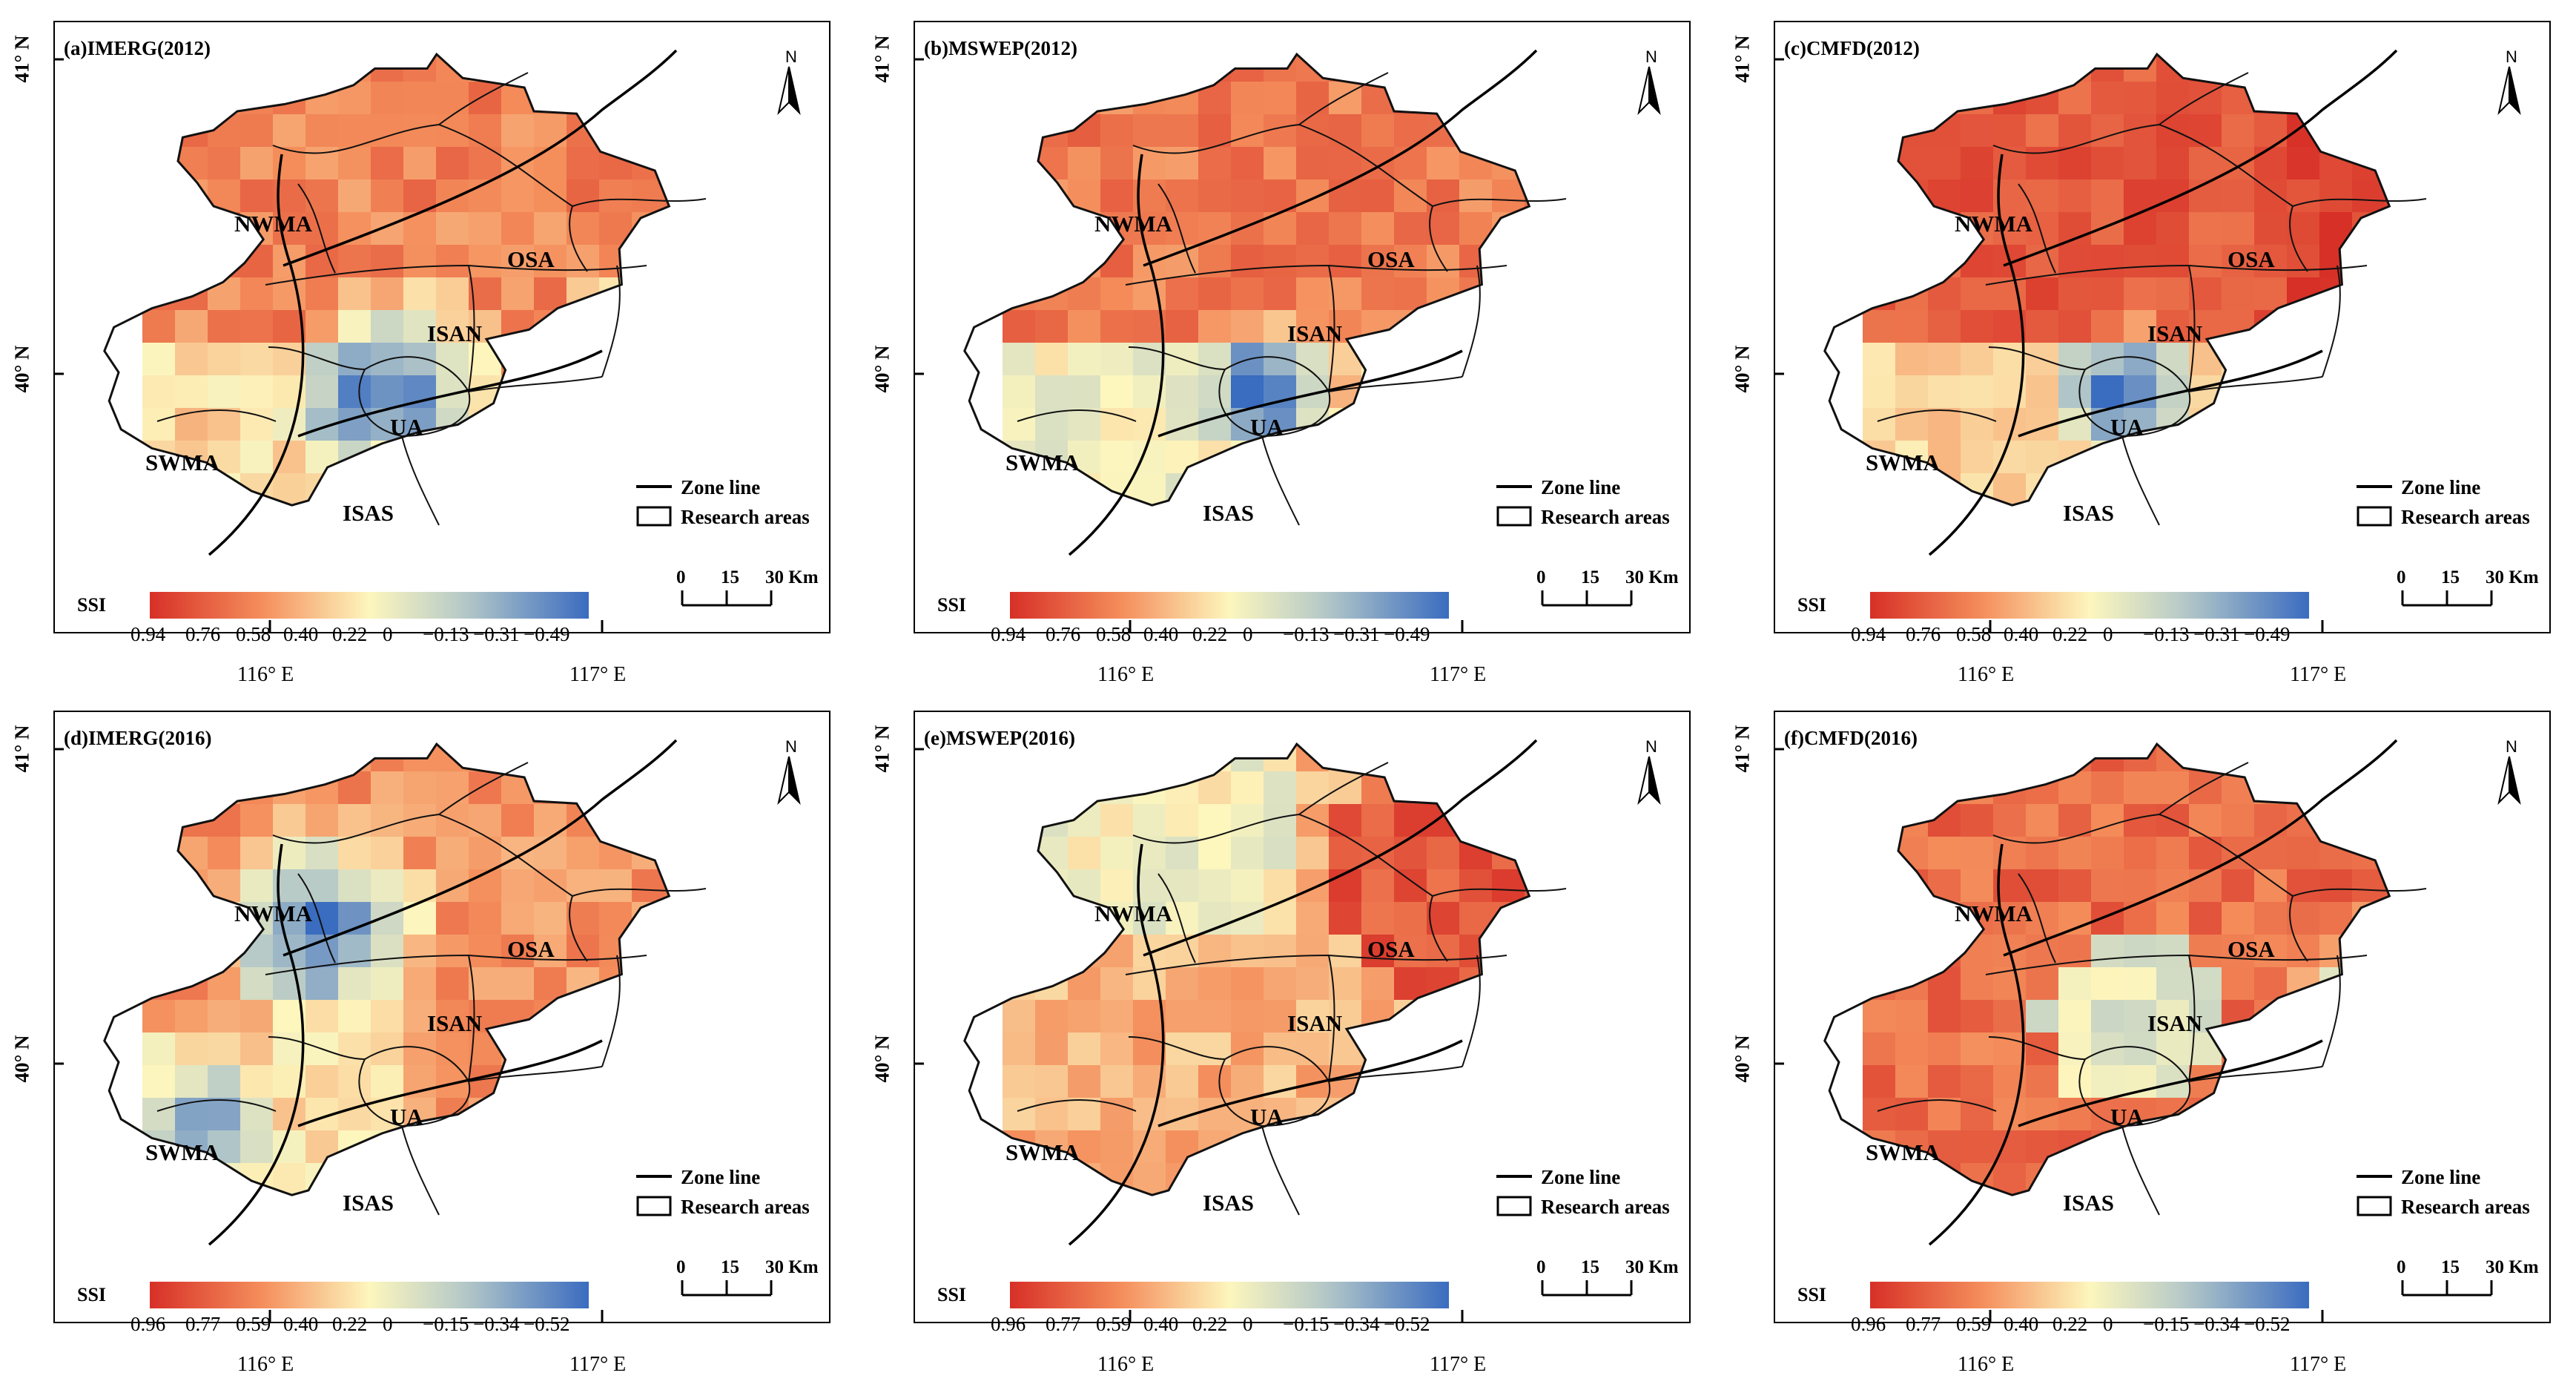 The width and height of the screenshot is (2576, 1390). What do you see at coordinates (2170, 394) in the screenshot?
I see `zone-line-south` at bounding box center [2170, 394].